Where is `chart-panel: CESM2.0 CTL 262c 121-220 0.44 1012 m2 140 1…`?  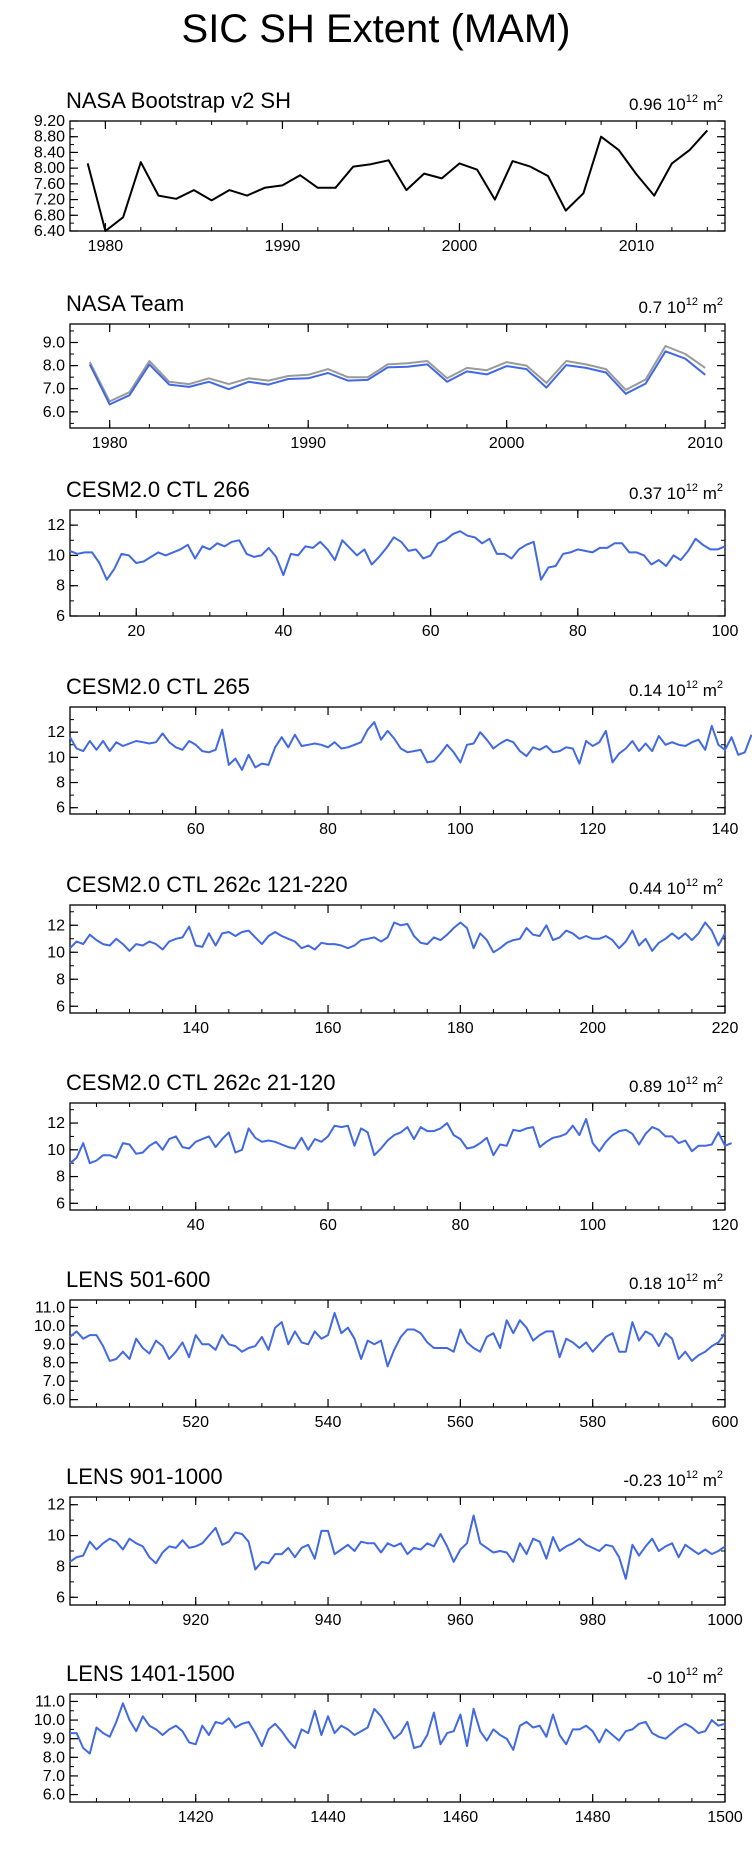 chart-panel: CESM2.0 CTL 262c 121-220 0.44 1012 m2 140 1… is located at coordinates (392, 954).